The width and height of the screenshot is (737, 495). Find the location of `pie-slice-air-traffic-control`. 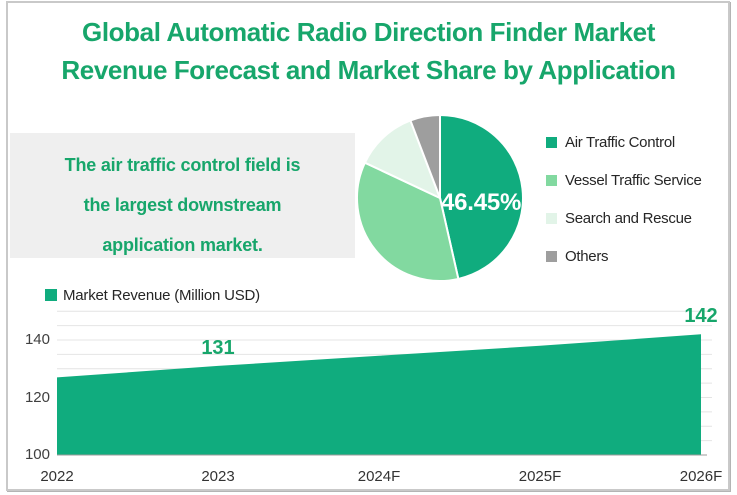

pie-slice-air-traffic-control is located at coordinates (481, 197).